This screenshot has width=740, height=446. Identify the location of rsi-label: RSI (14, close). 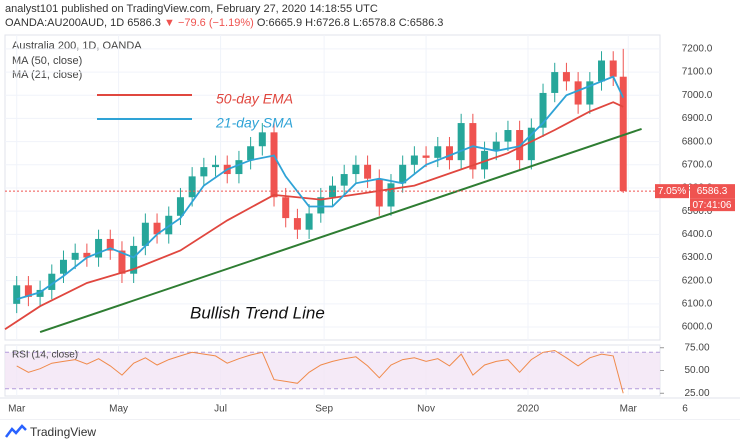
(45, 355).